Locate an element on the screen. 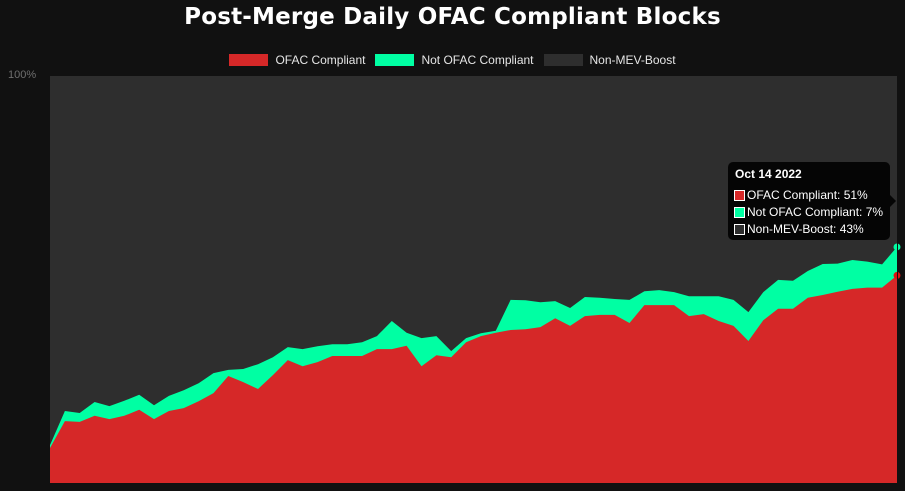 This screenshot has width=905, height=491. chart-title: Post-Merge Daily OFAC Compliant Blocks is located at coordinates (452, 17).